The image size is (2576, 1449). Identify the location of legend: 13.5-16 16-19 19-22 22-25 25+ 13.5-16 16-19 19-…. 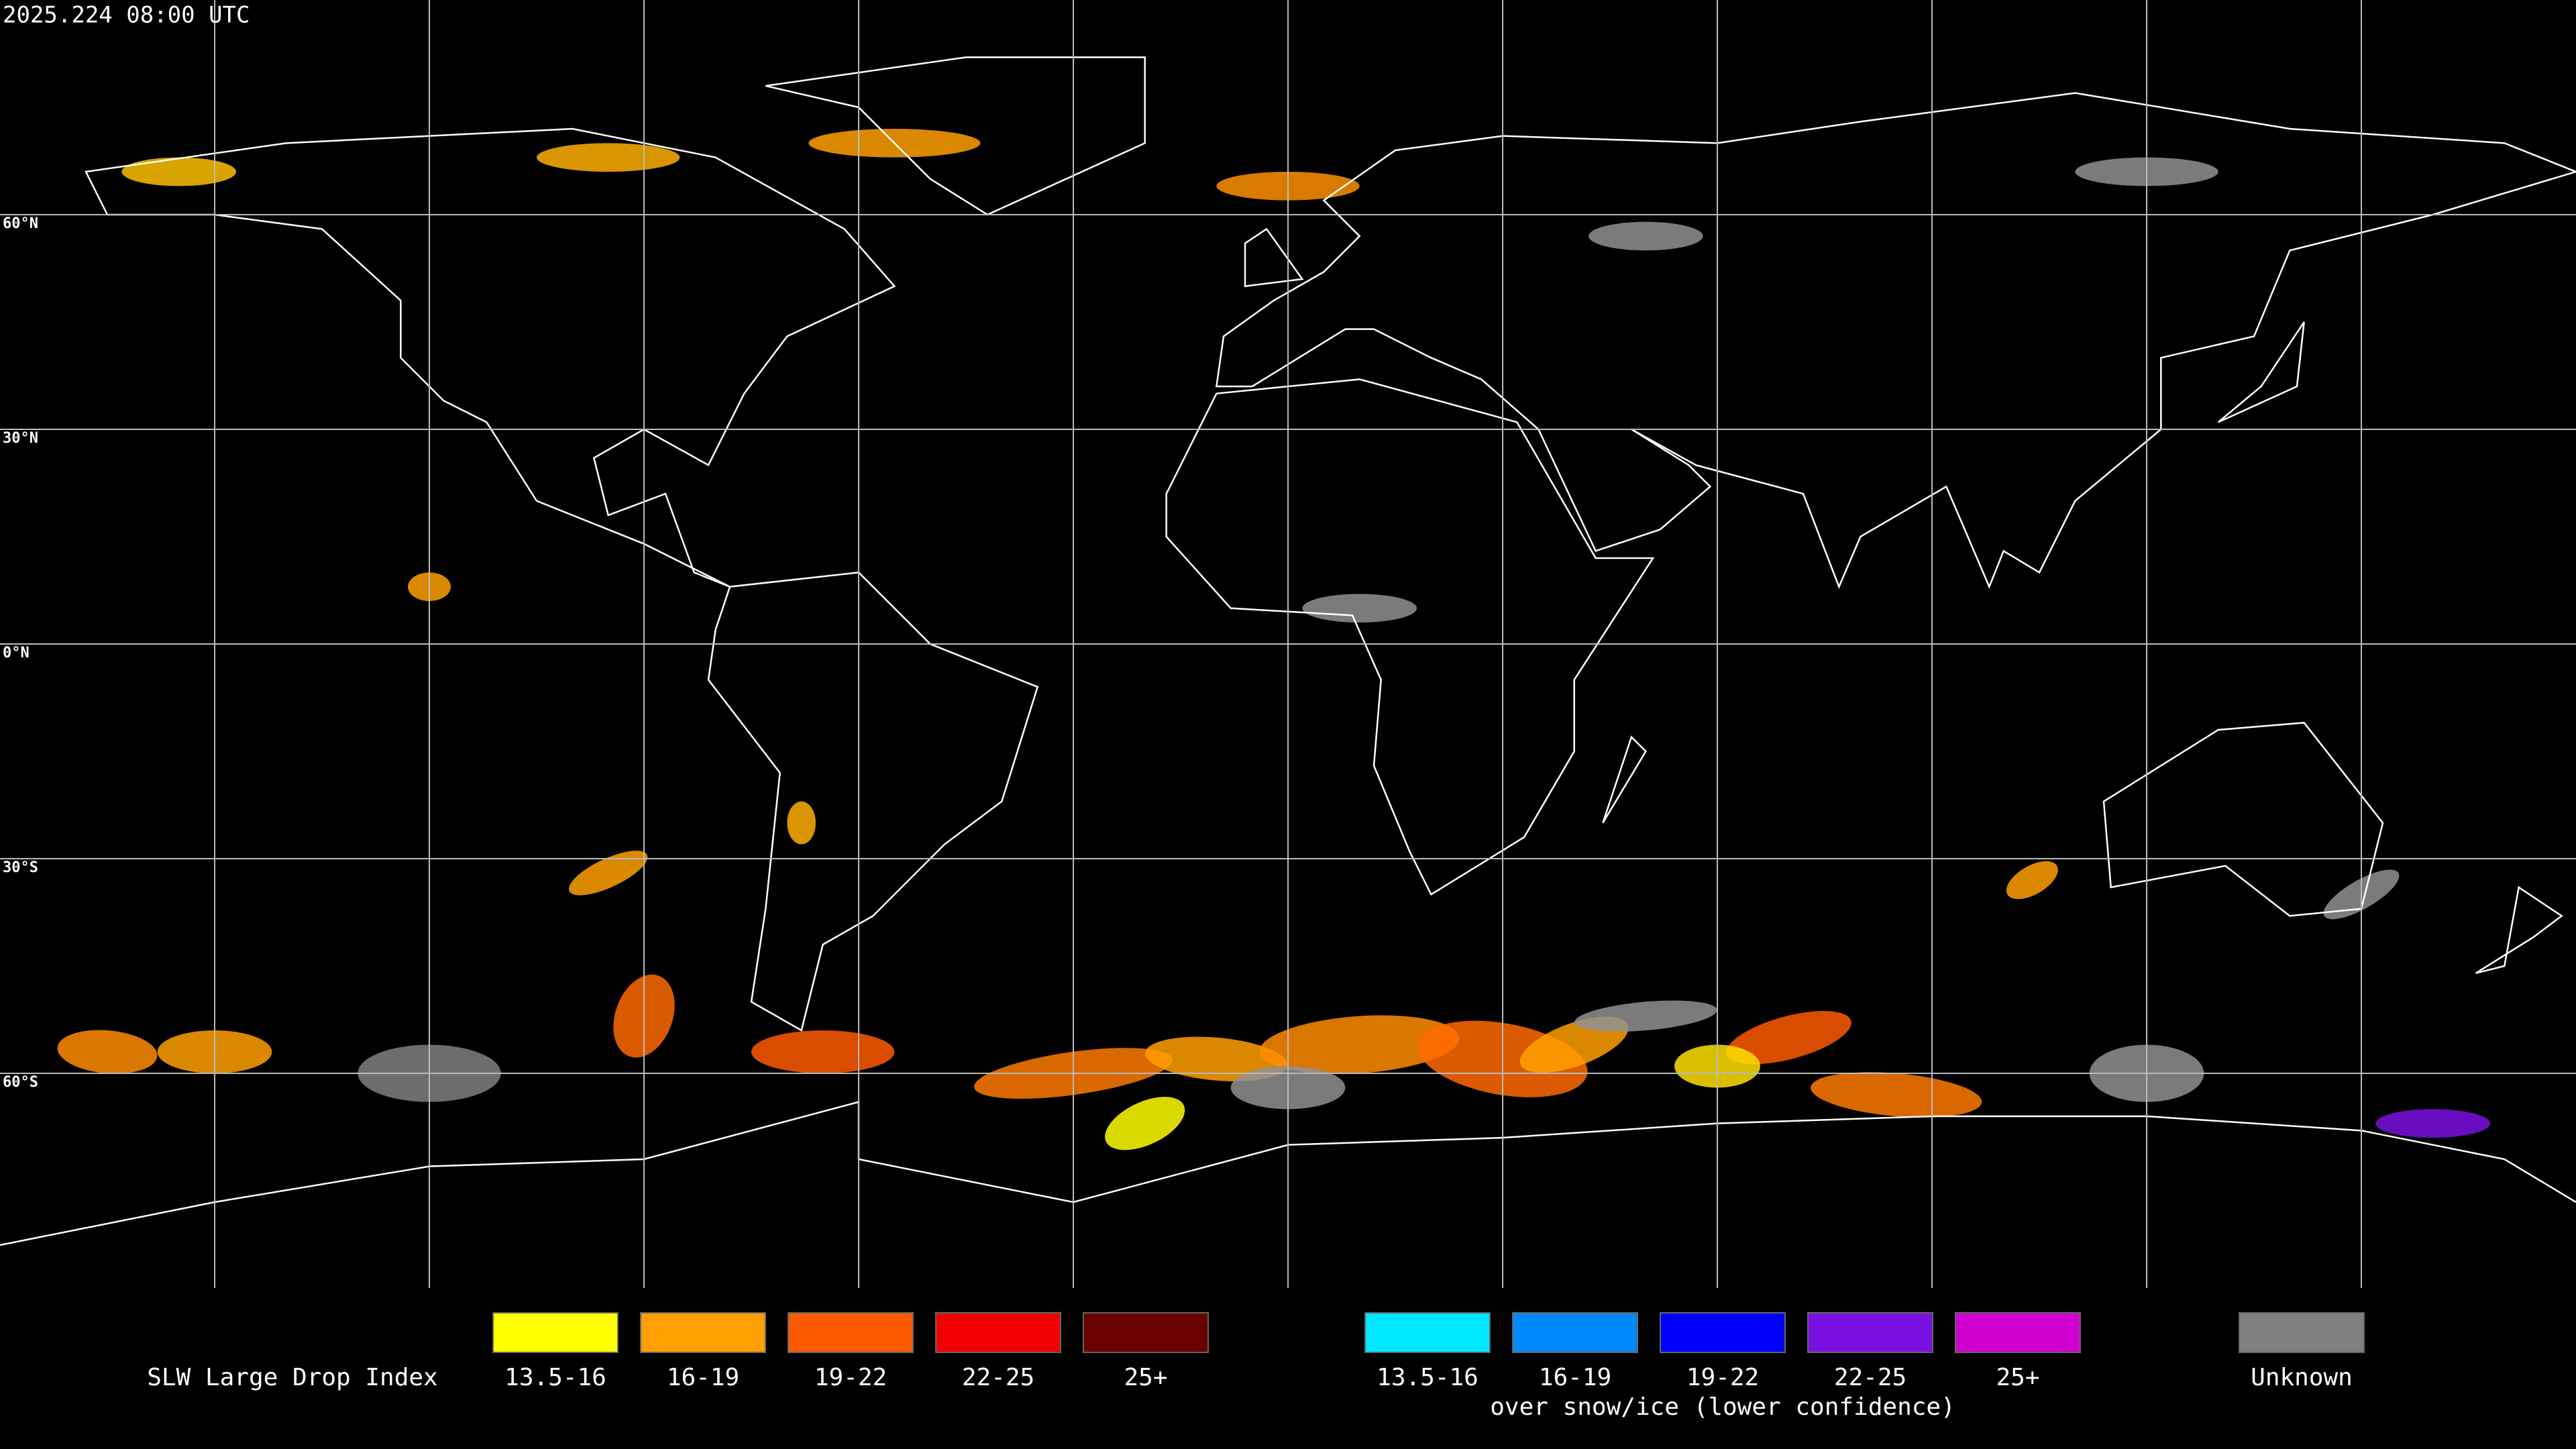
(1428, 1366).